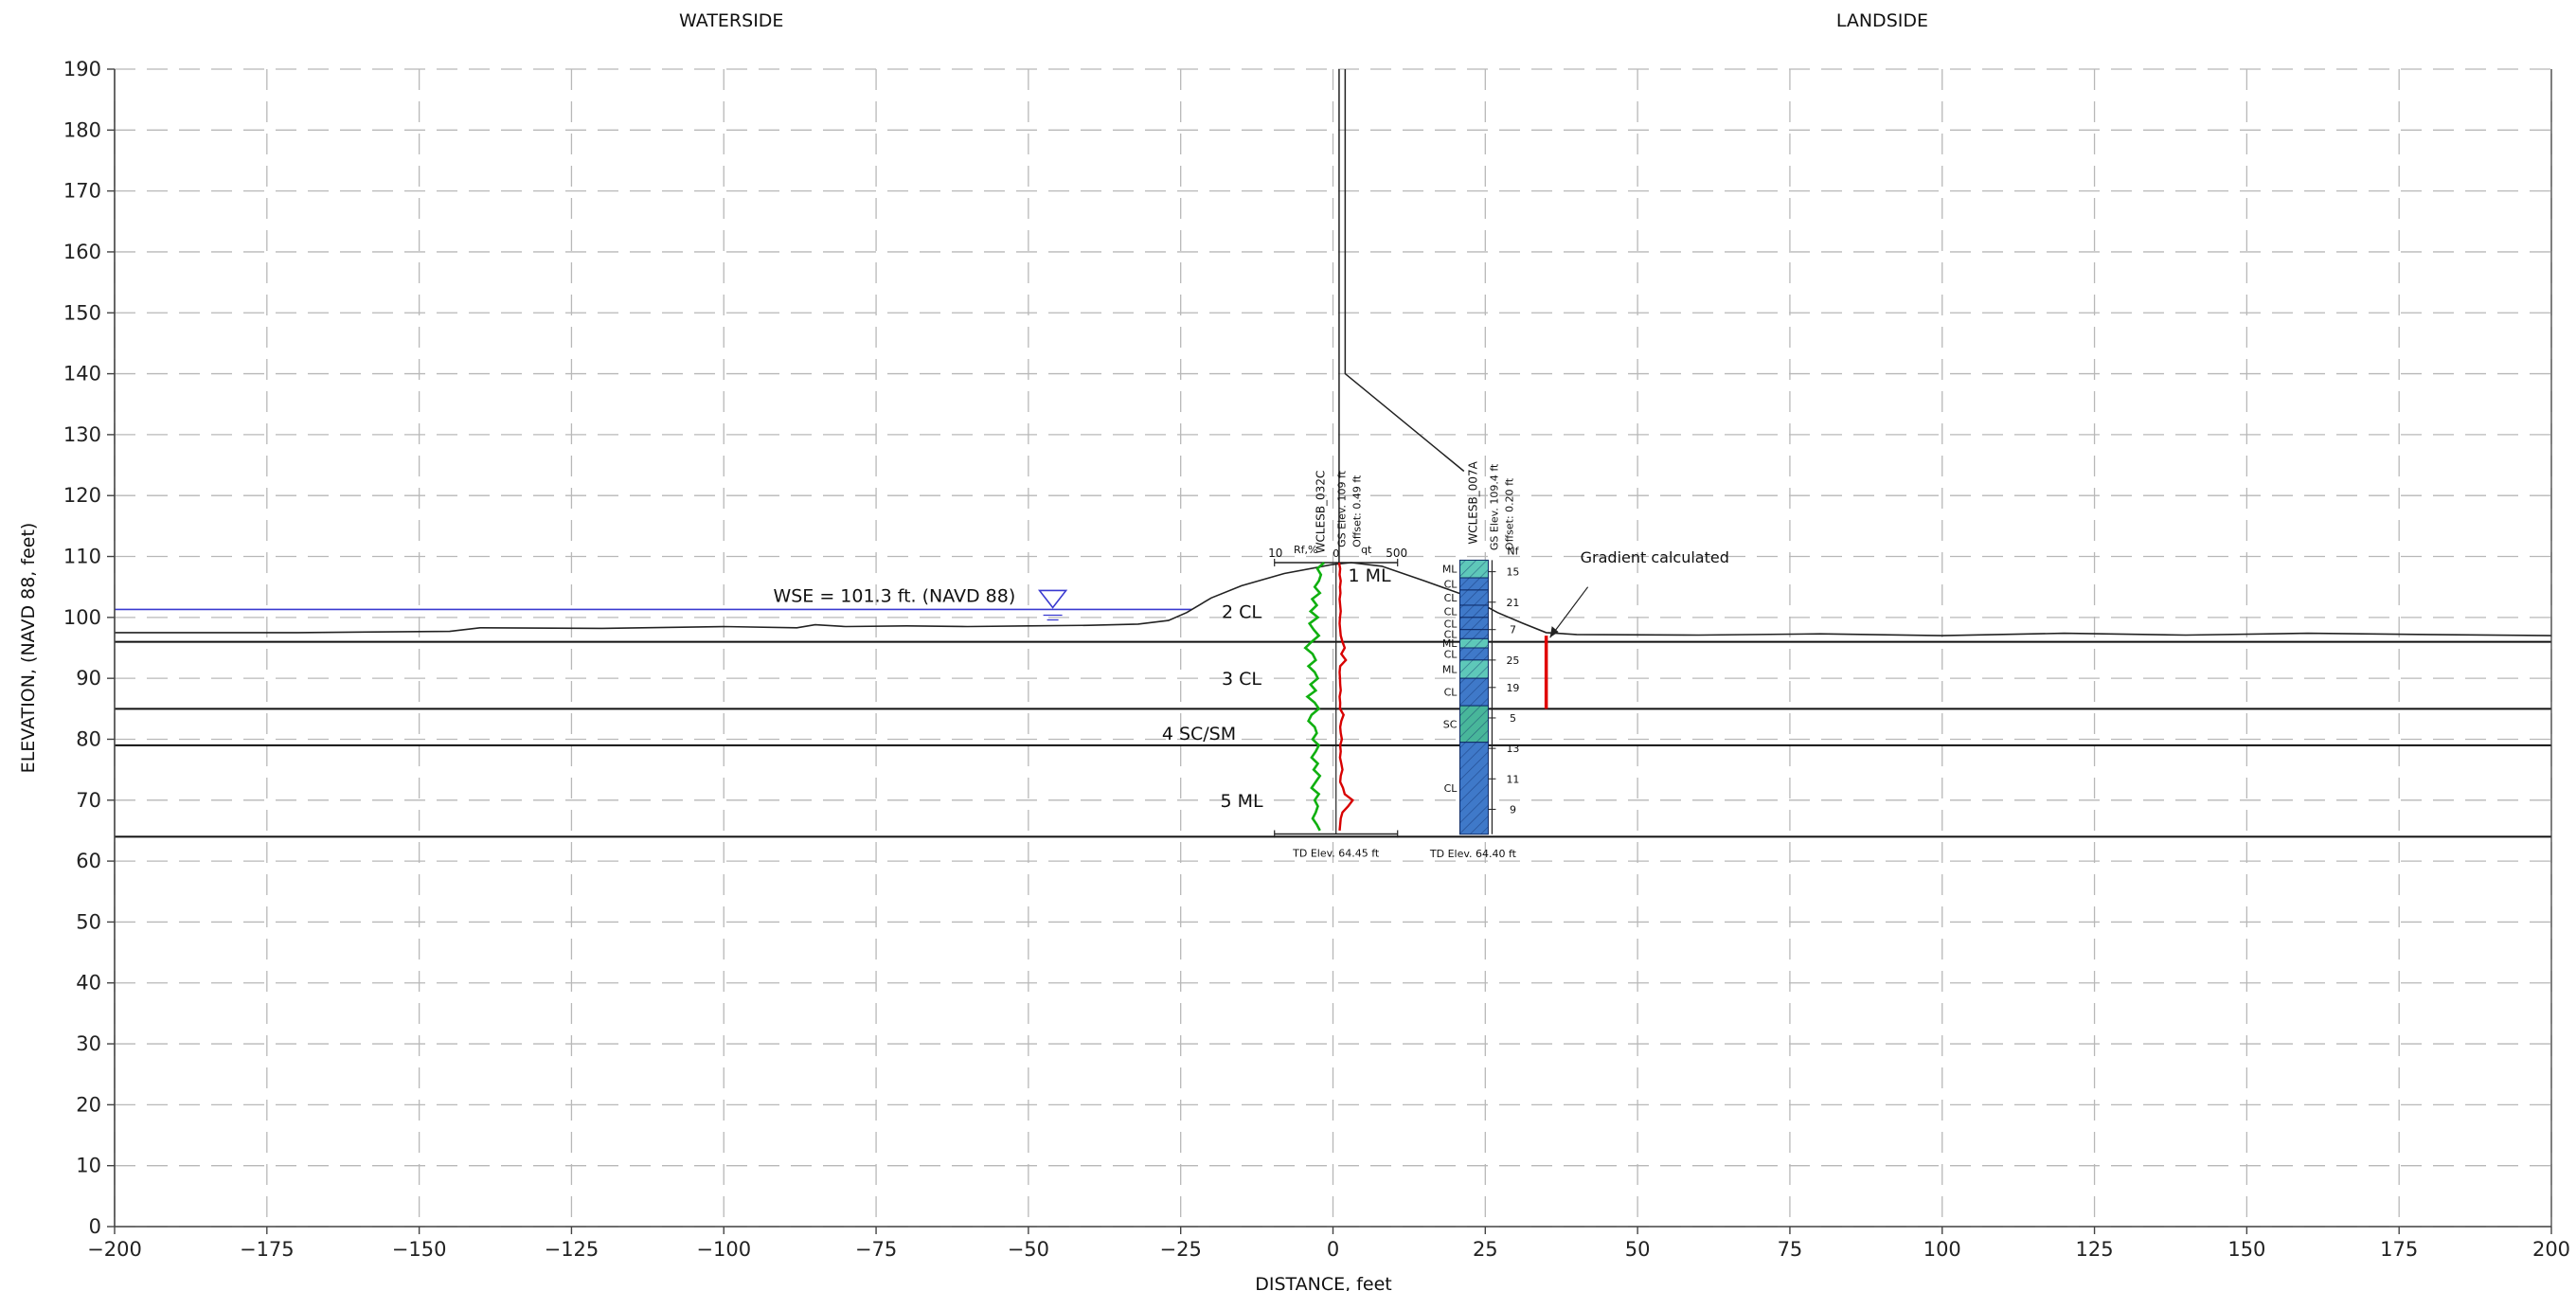 The width and height of the screenshot is (2576, 1291). I want to click on x-tick-label: −50, so click(1028, 1249).